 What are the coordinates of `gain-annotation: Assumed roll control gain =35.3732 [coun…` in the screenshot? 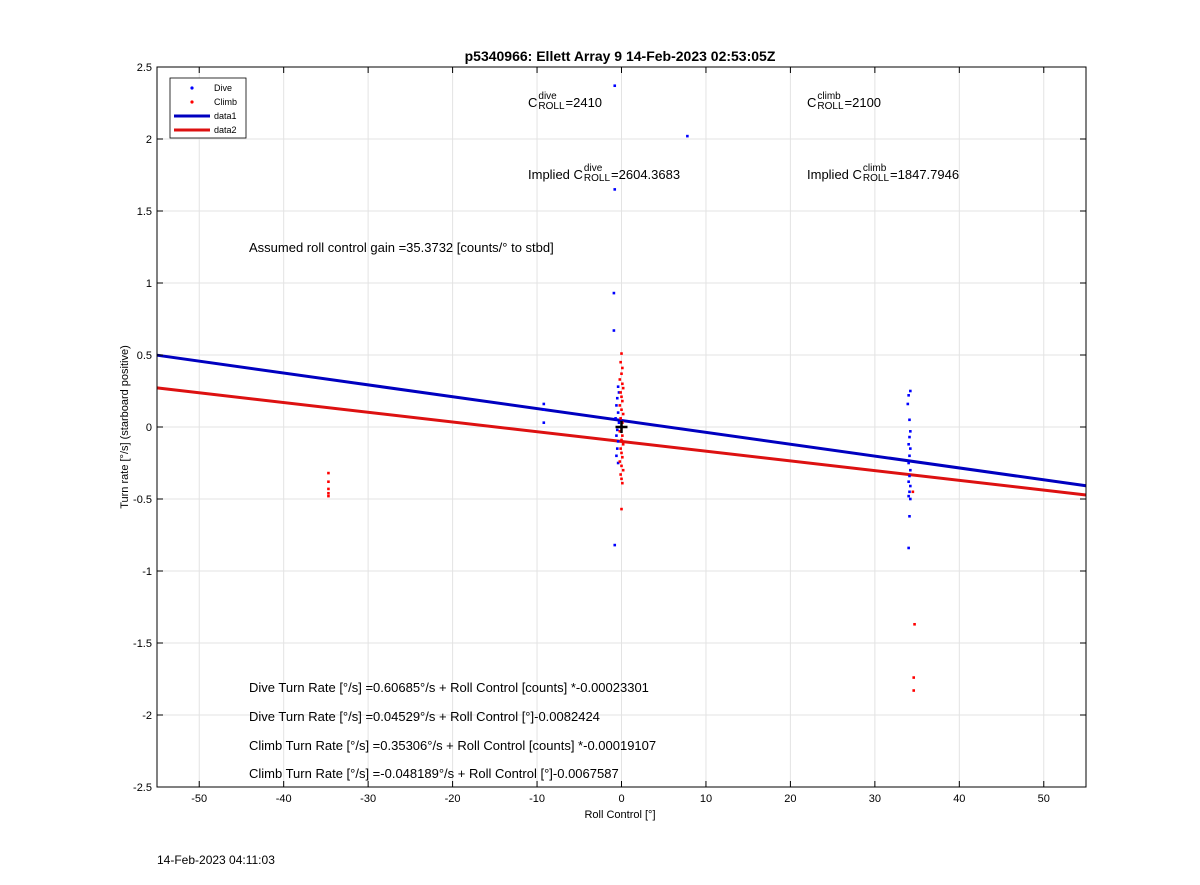 It's located at (401, 247).